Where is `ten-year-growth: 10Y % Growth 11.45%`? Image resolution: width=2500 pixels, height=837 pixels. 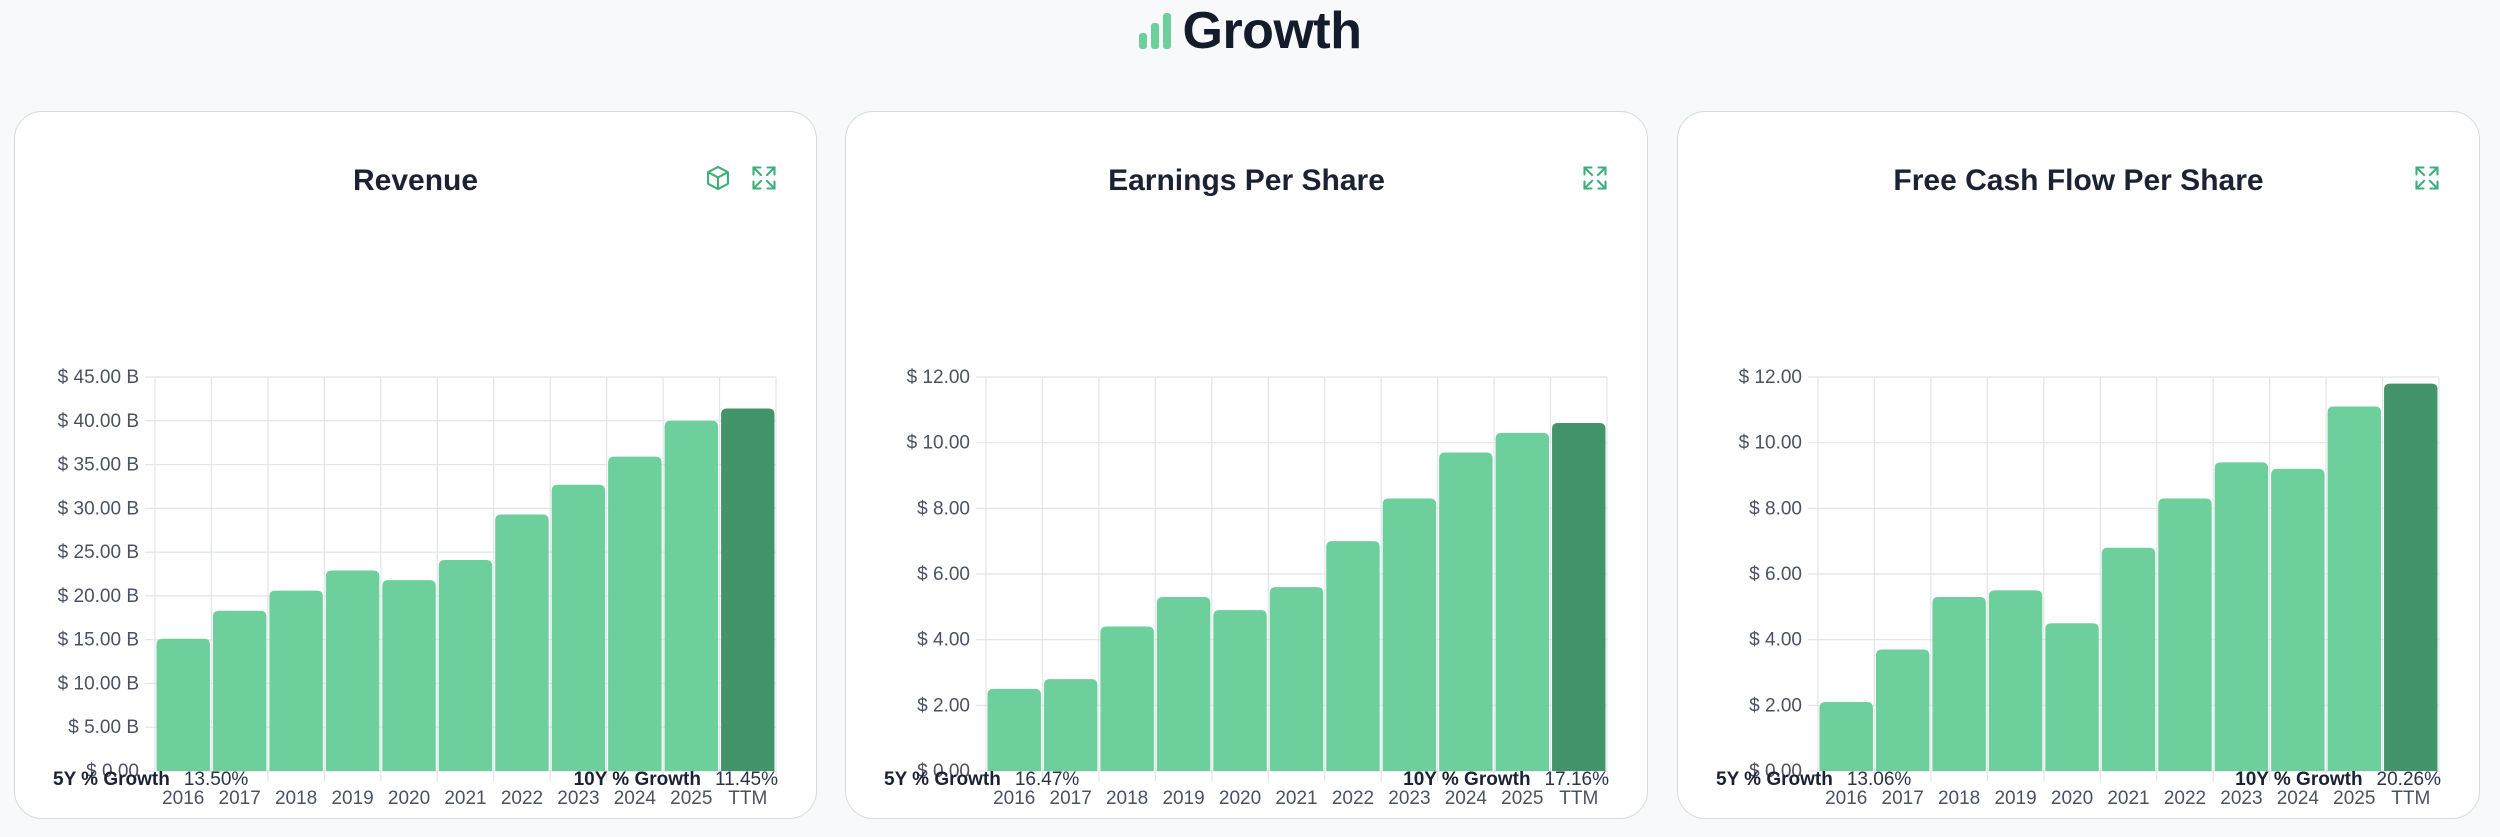 ten-year-growth: 10Y % Growth 11.45% is located at coordinates (676, 780).